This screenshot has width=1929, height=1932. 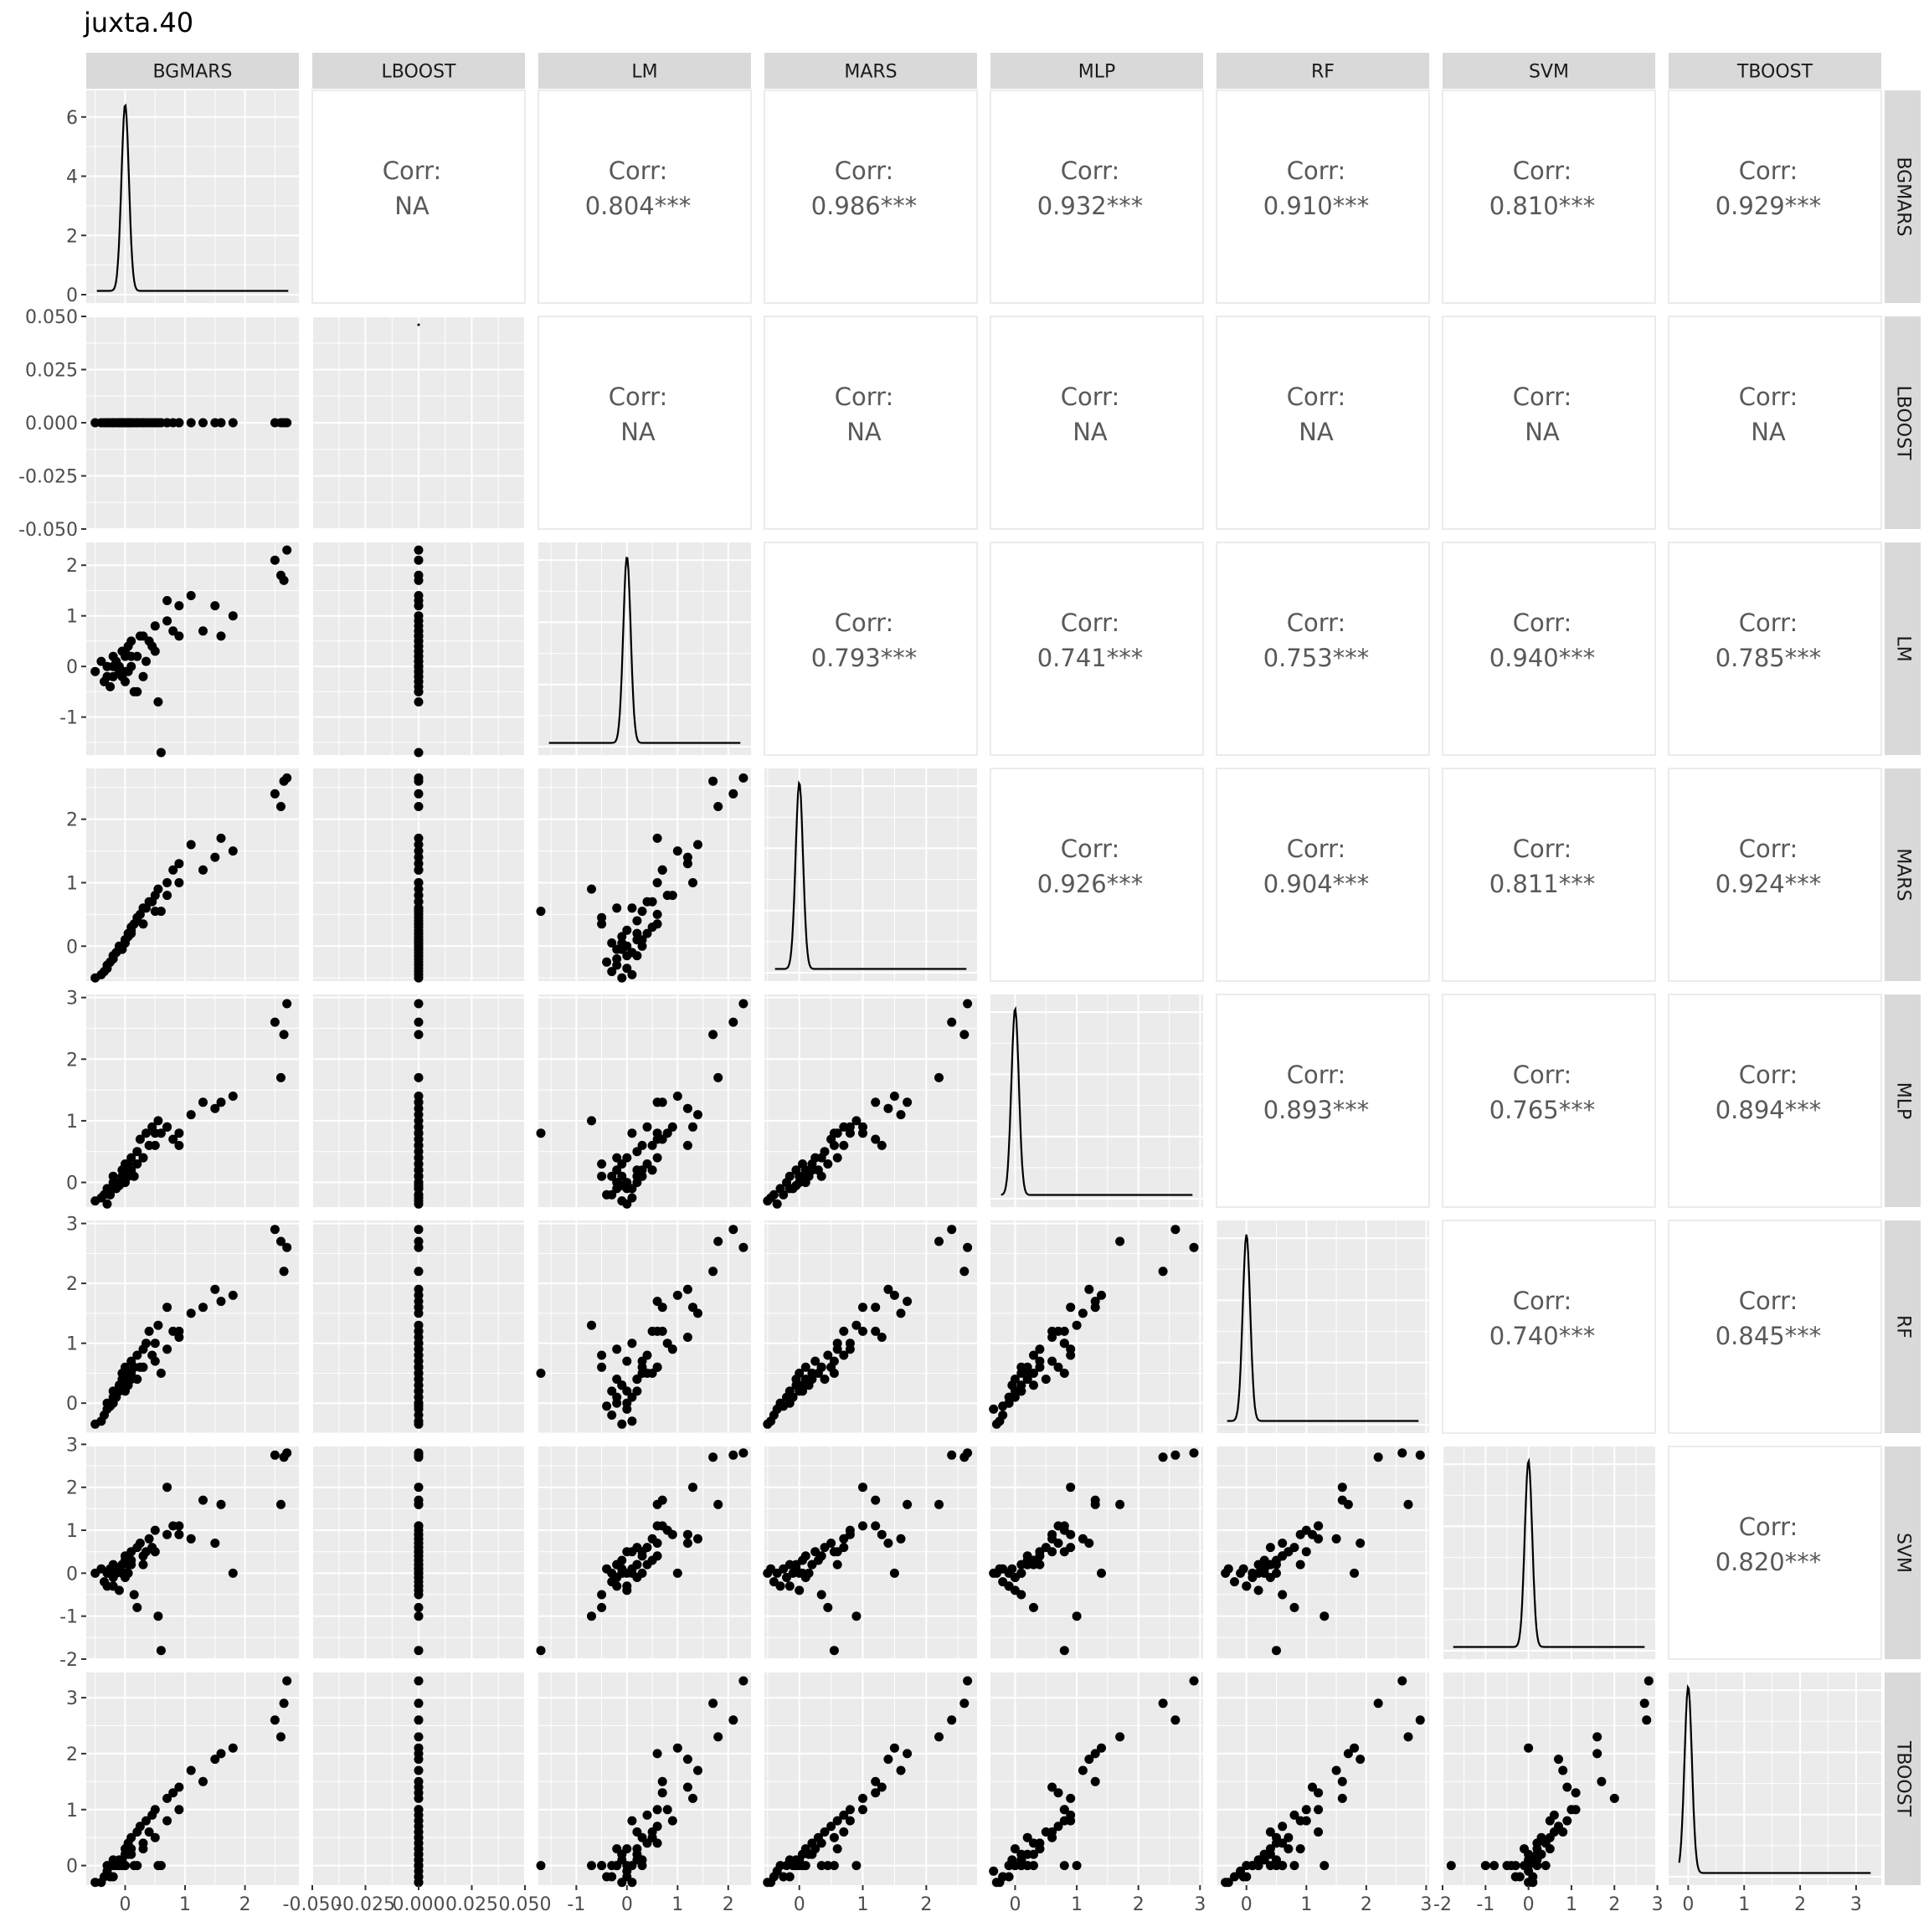 What do you see at coordinates (1091, 623) in the screenshot?
I see `corr-label: Corr:` at bounding box center [1091, 623].